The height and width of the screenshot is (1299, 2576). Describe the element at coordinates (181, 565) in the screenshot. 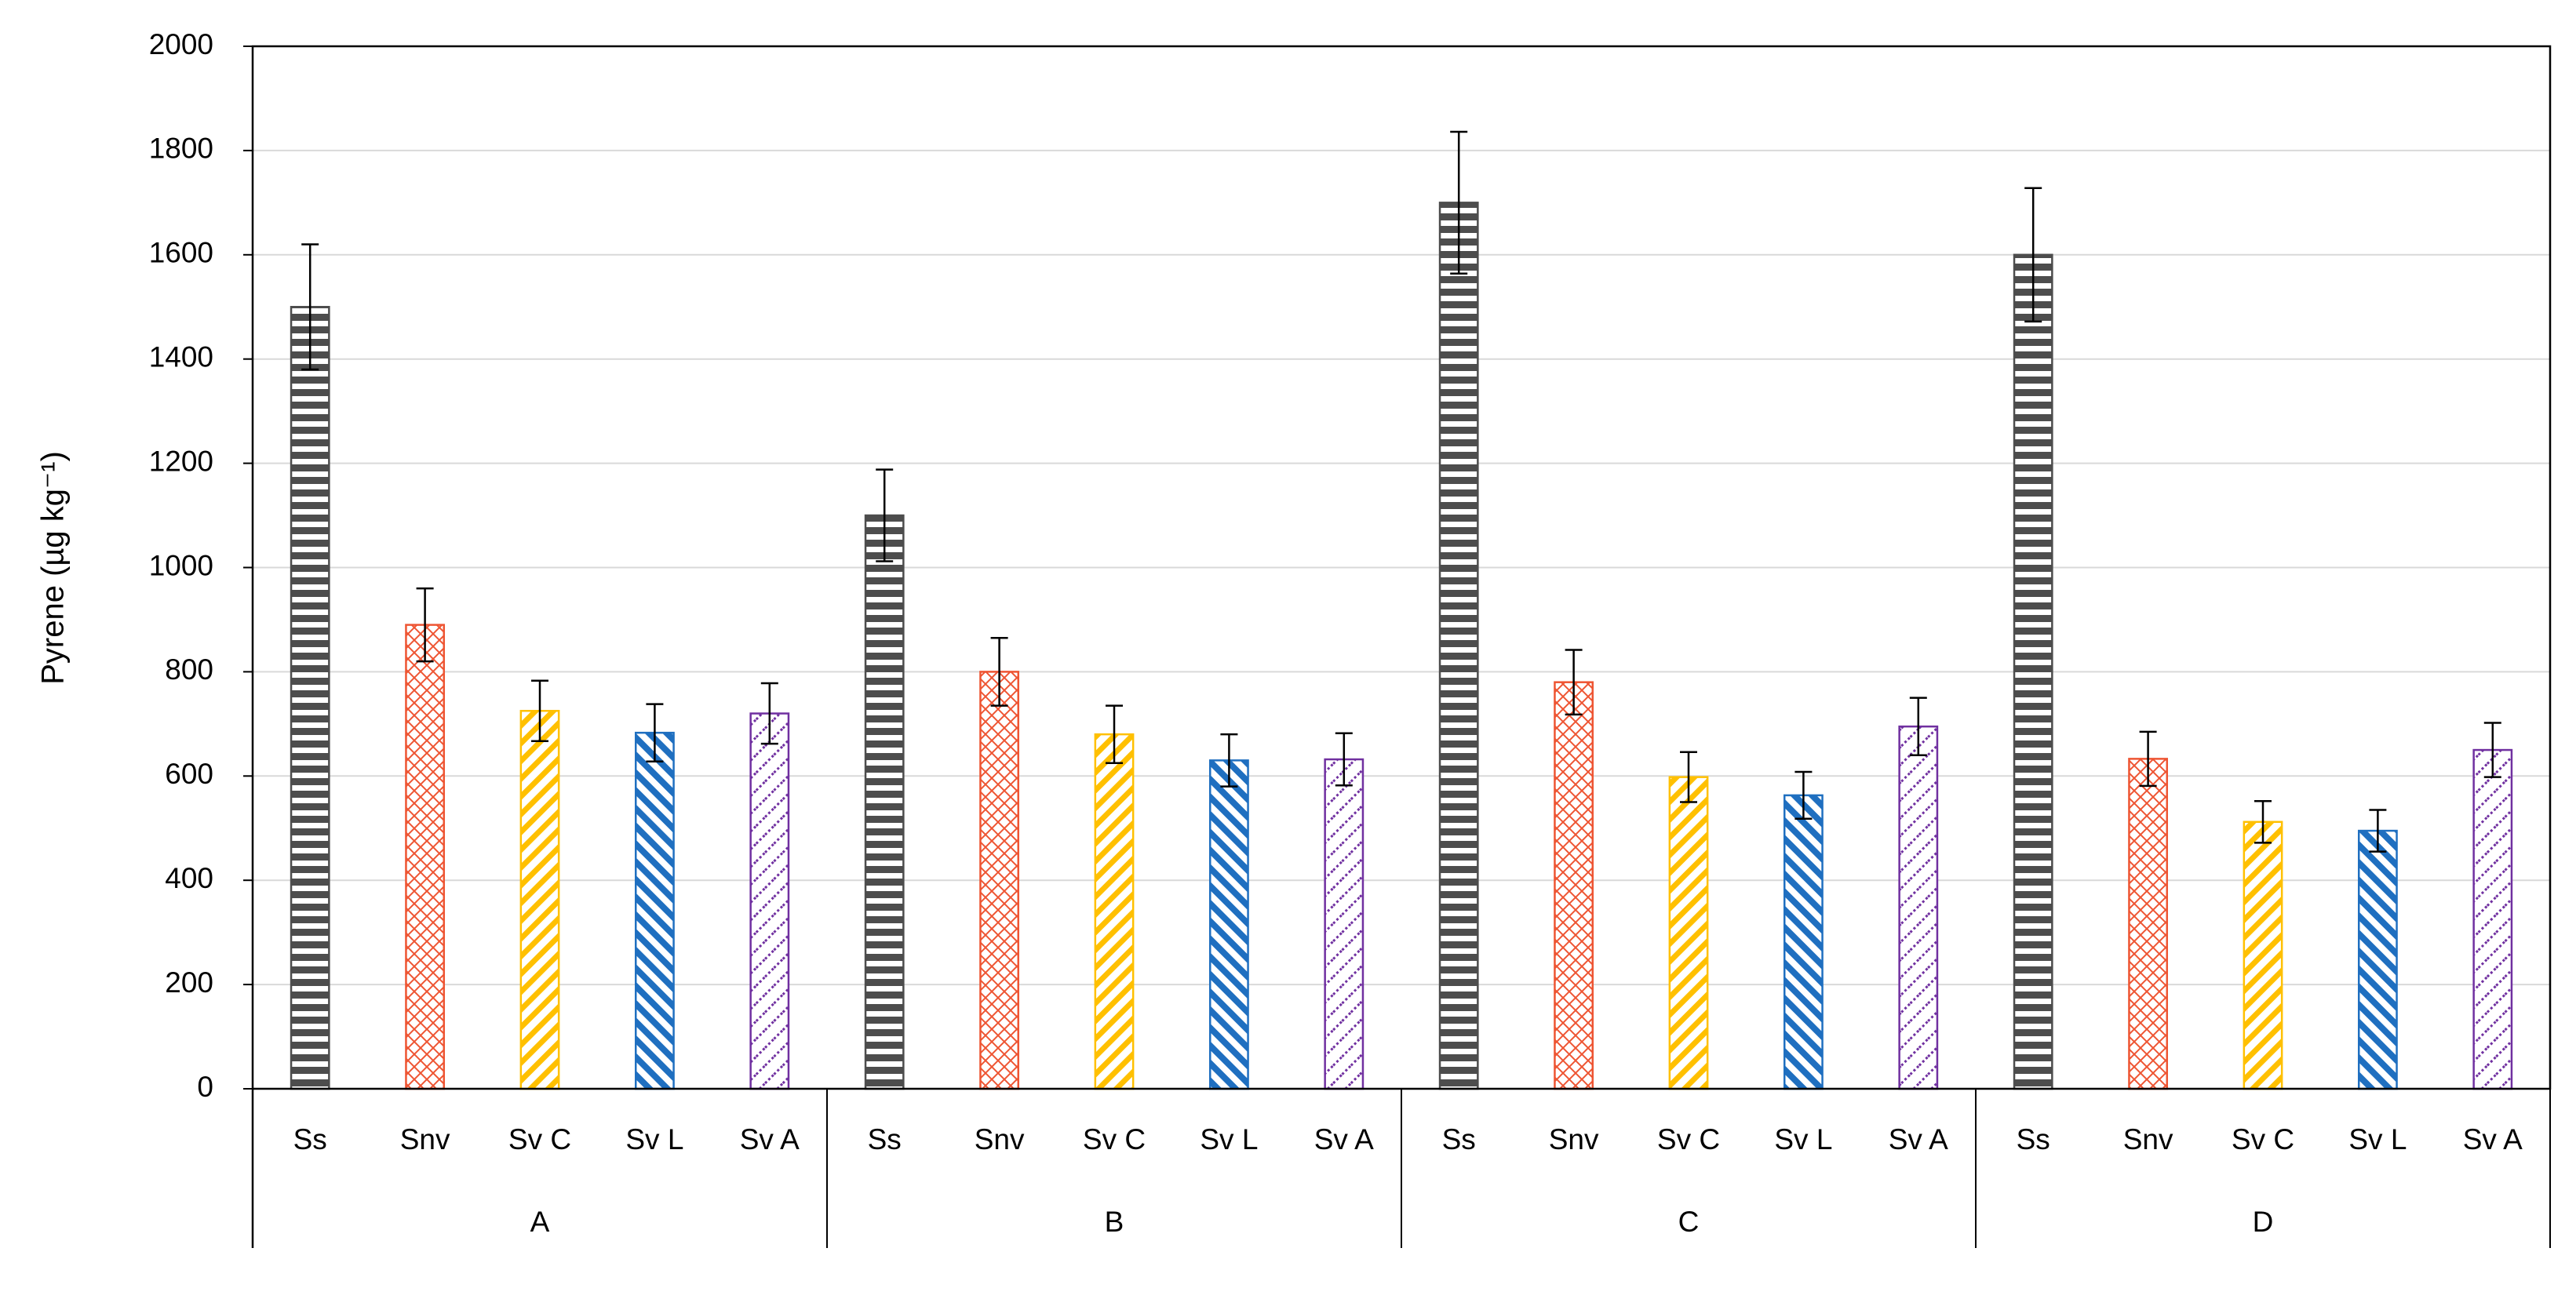

I see `y-tick-label: 1000` at that location.